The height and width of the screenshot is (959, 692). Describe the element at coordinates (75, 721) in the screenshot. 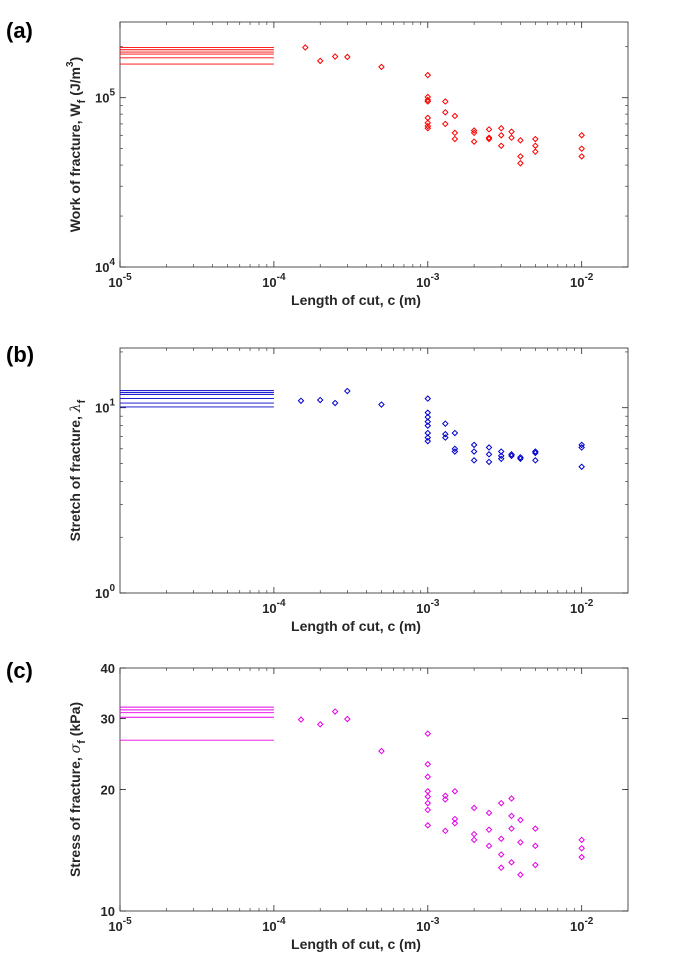

I see `y-label-unit: (kPa)` at that location.